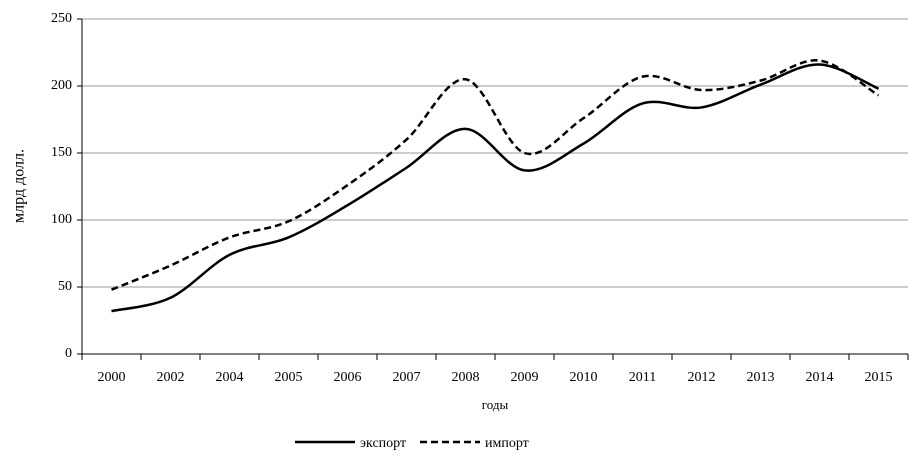 This screenshot has width=909, height=456. Describe the element at coordinates (495, 404) in the screenshot. I see `x-axis-label: годы` at that location.